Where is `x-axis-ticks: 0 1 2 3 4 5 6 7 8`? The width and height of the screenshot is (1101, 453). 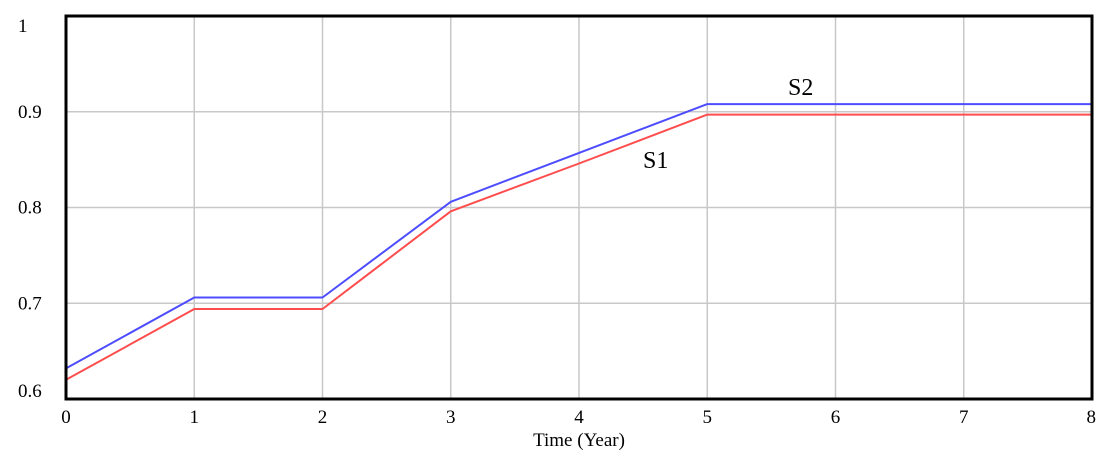 x-axis-ticks: 0 1 2 3 4 5 6 7 8 is located at coordinates (578, 417).